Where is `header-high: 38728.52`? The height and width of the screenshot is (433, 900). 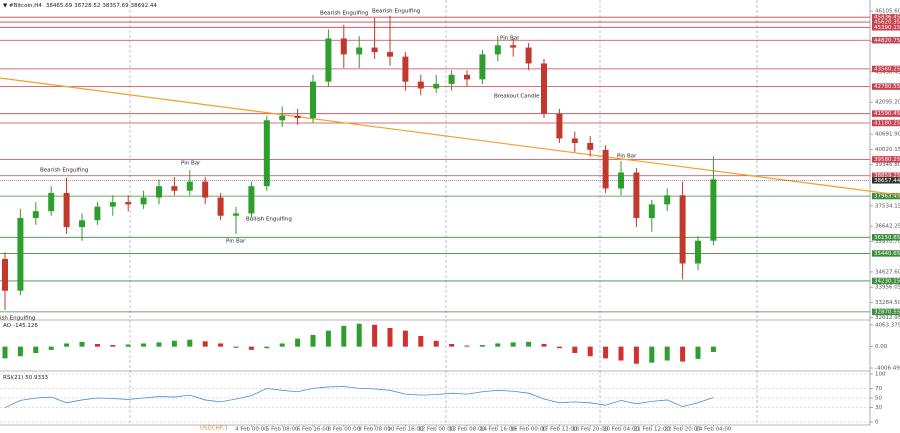 header-high: 38728.52 is located at coordinates (87, 6).